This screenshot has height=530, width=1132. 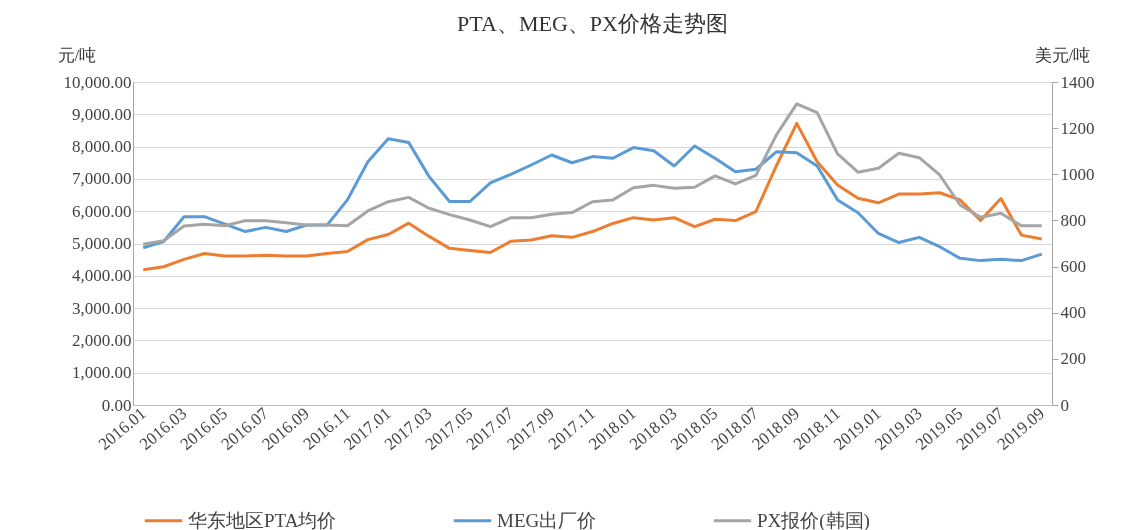 What do you see at coordinates (102, 114) in the screenshot?
I see `y-tick-label: 9,000.00` at bounding box center [102, 114].